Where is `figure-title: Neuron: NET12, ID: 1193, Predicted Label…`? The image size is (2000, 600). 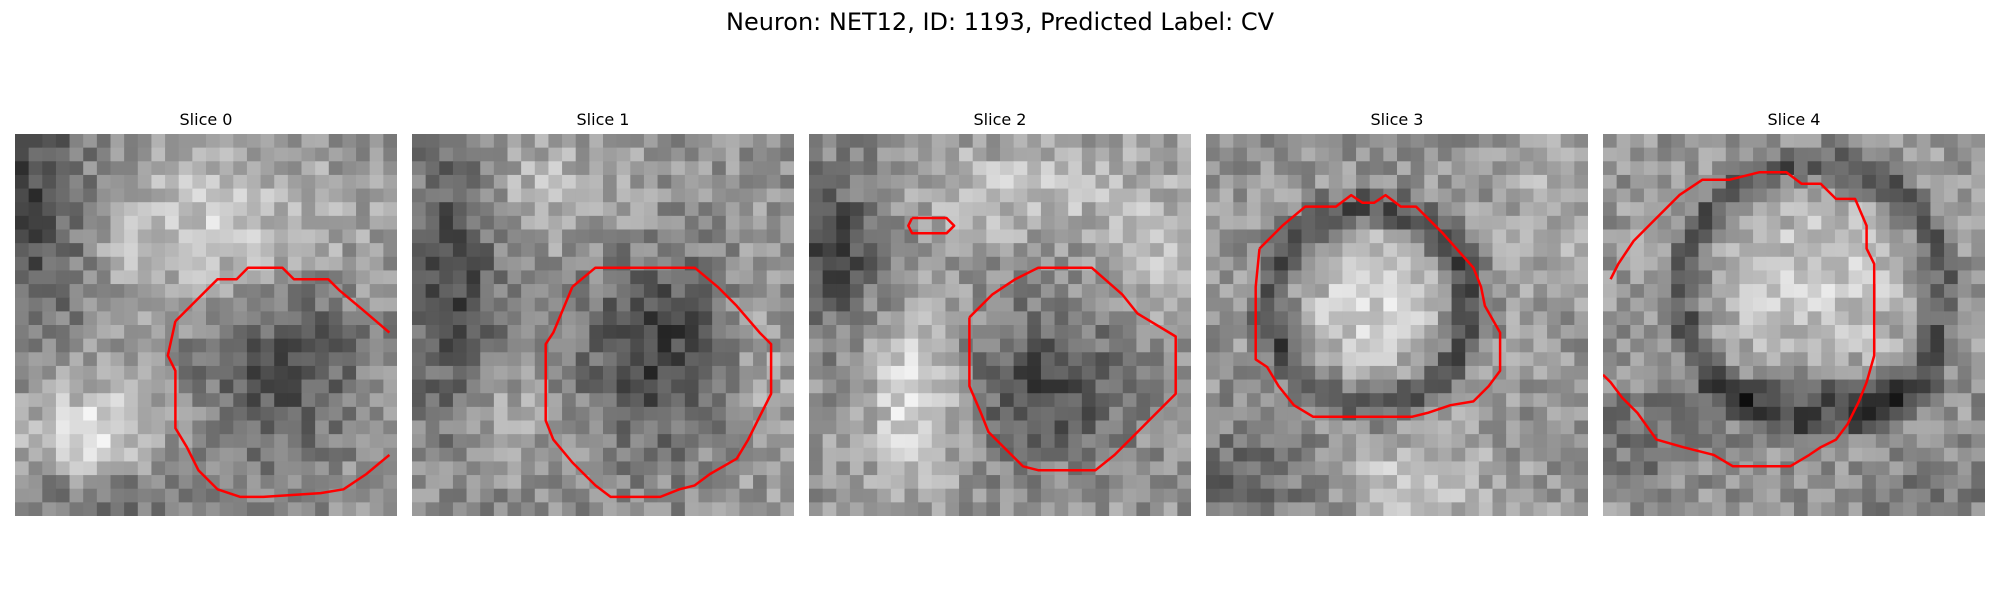 figure-title: Neuron: NET12, ID: 1193, Predicted Label… is located at coordinates (1000, 22).